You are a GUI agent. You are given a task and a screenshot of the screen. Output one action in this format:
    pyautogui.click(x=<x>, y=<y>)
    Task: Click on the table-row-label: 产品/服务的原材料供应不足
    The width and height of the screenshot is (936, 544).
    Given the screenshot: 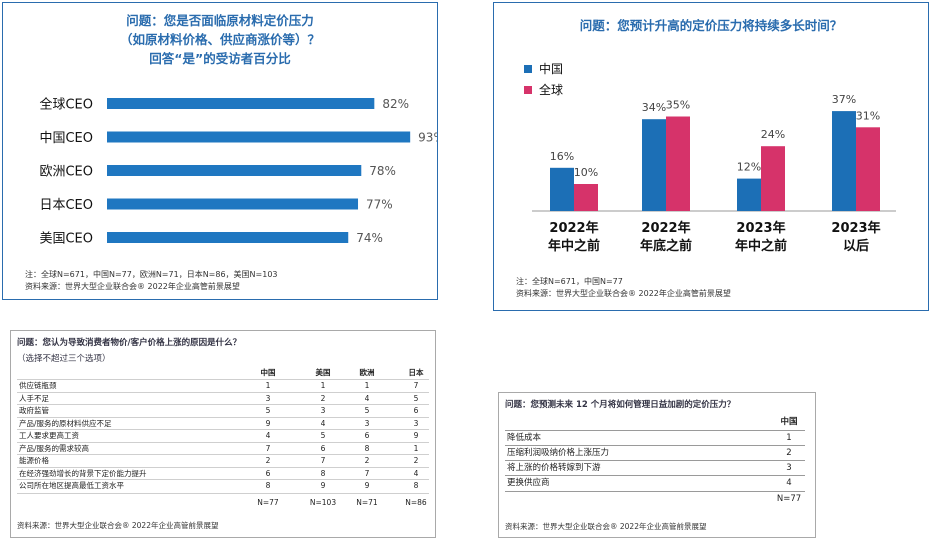 What is the action you would take?
    pyautogui.click(x=65, y=423)
    